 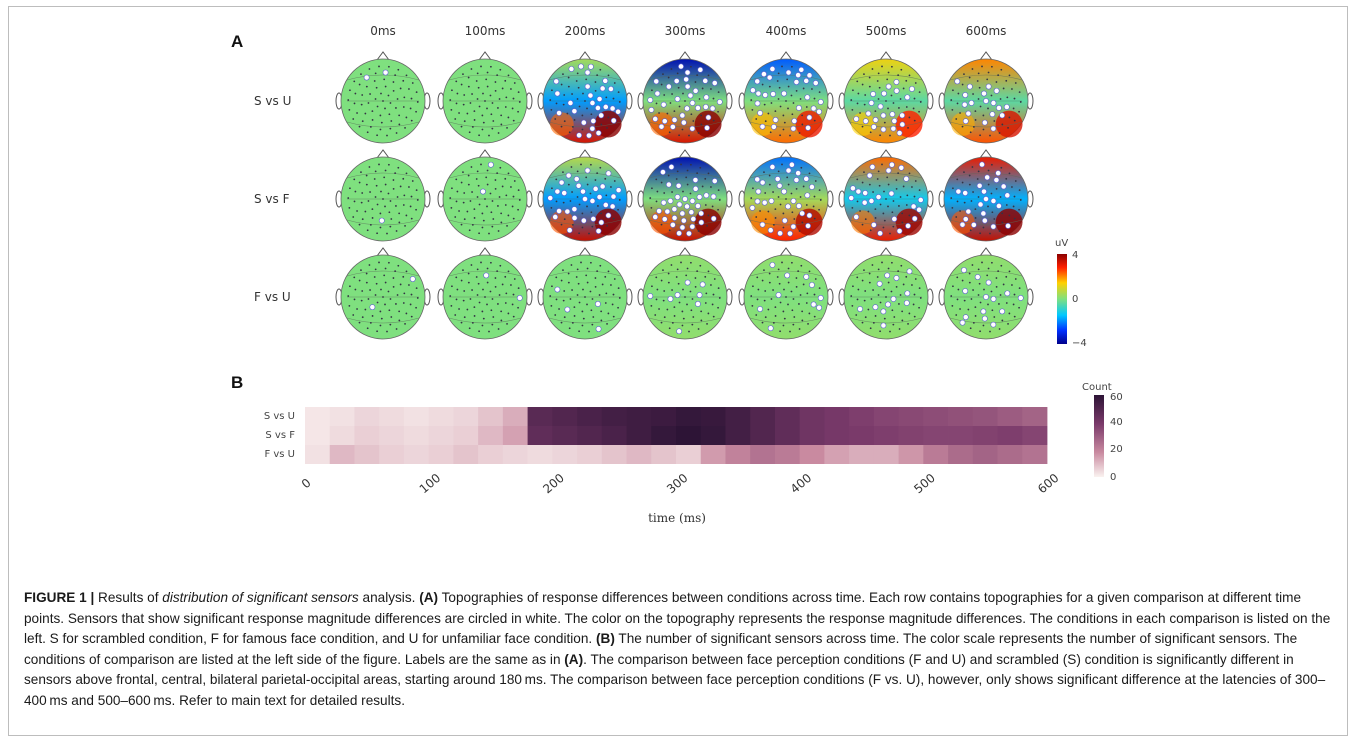 What do you see at coordinates (553, 483) in the screenshot?
I see `heatmap-x-tick-200: 200` at bounding box center [553, 483].